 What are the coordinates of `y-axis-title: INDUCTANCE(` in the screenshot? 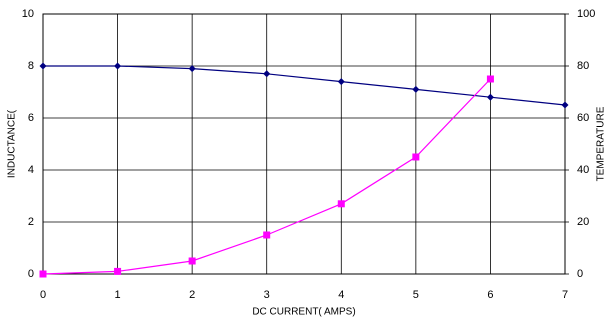 It's located at (12, 143).